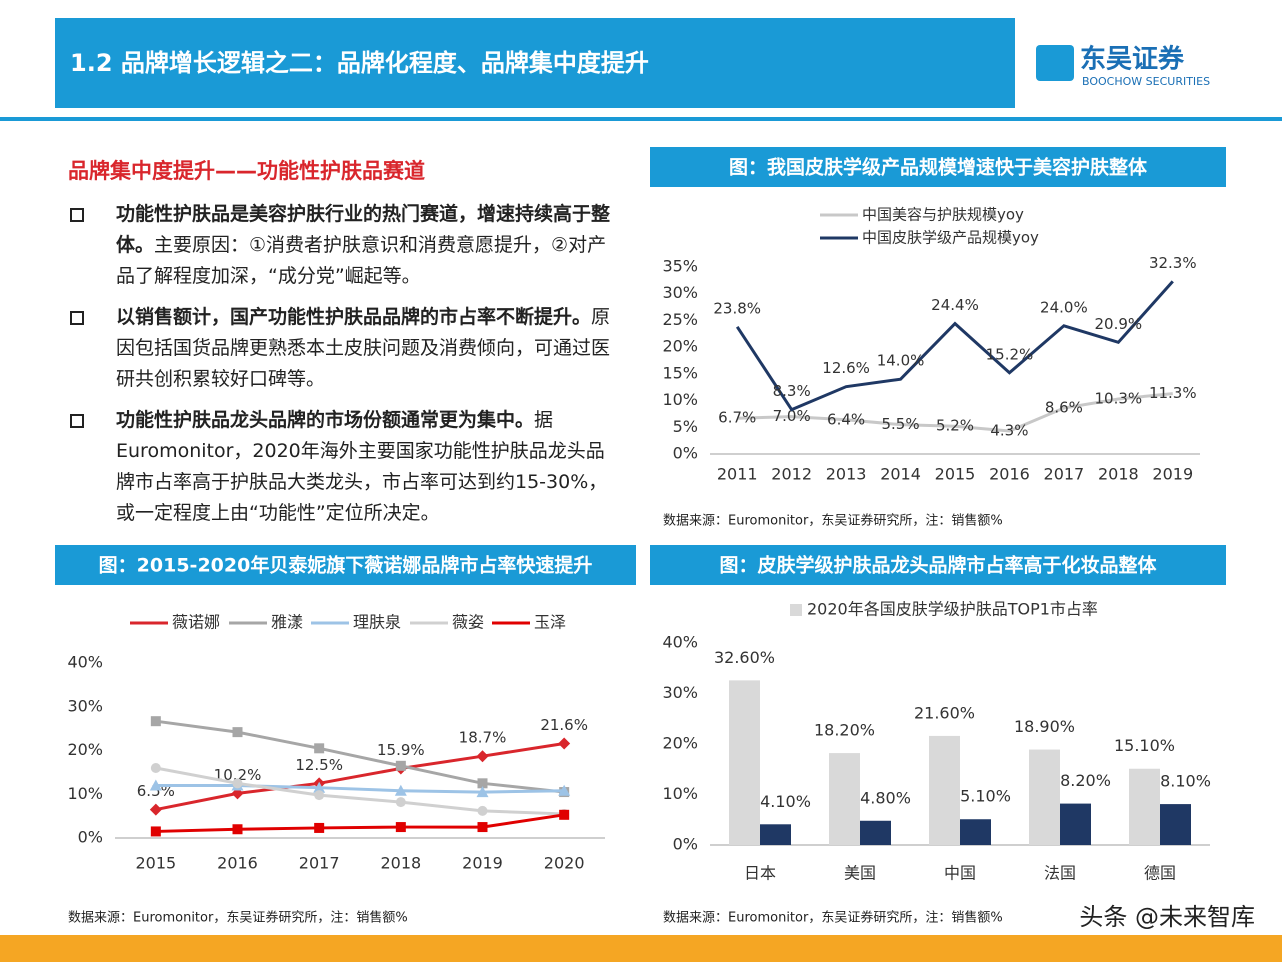 This screenshot has height=962, width=1282. I want to click on legend-label: 2020年各国皮肤学级护肤品TOP1市占率, so click(952, 609).